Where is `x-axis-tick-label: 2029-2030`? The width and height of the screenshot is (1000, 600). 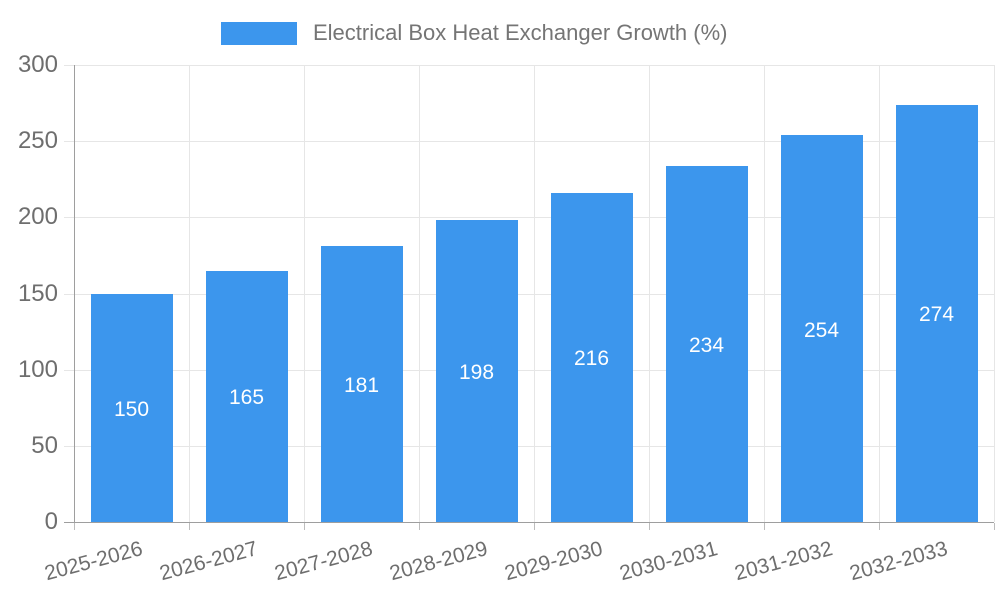 x-axis-tick-label: 2029-2030 is located at coordinates (554, 561).